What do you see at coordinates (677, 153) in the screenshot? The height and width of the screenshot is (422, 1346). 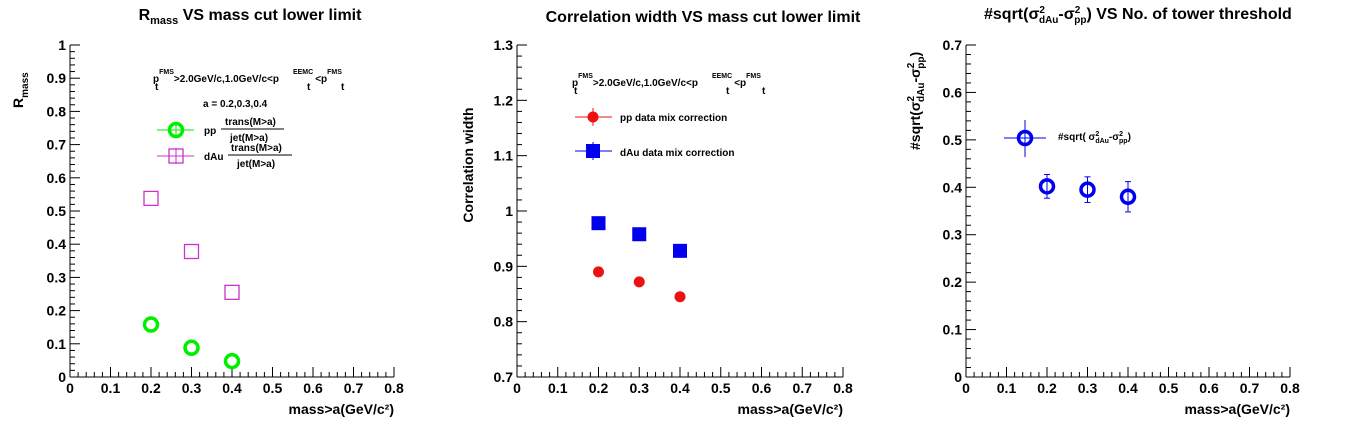 I see `legend-label-dau: dAu data mix correction` at bounding box center [677, 153].